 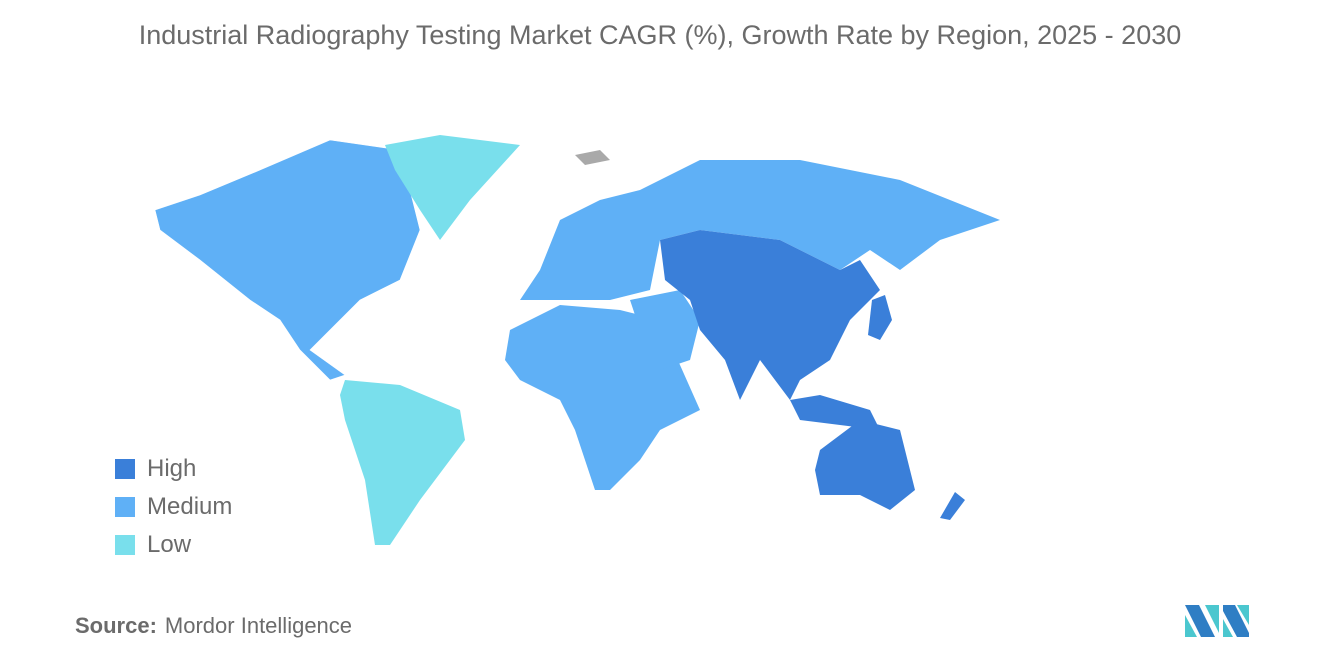 I want to click on region-north-america, so click(x=287, y=260).